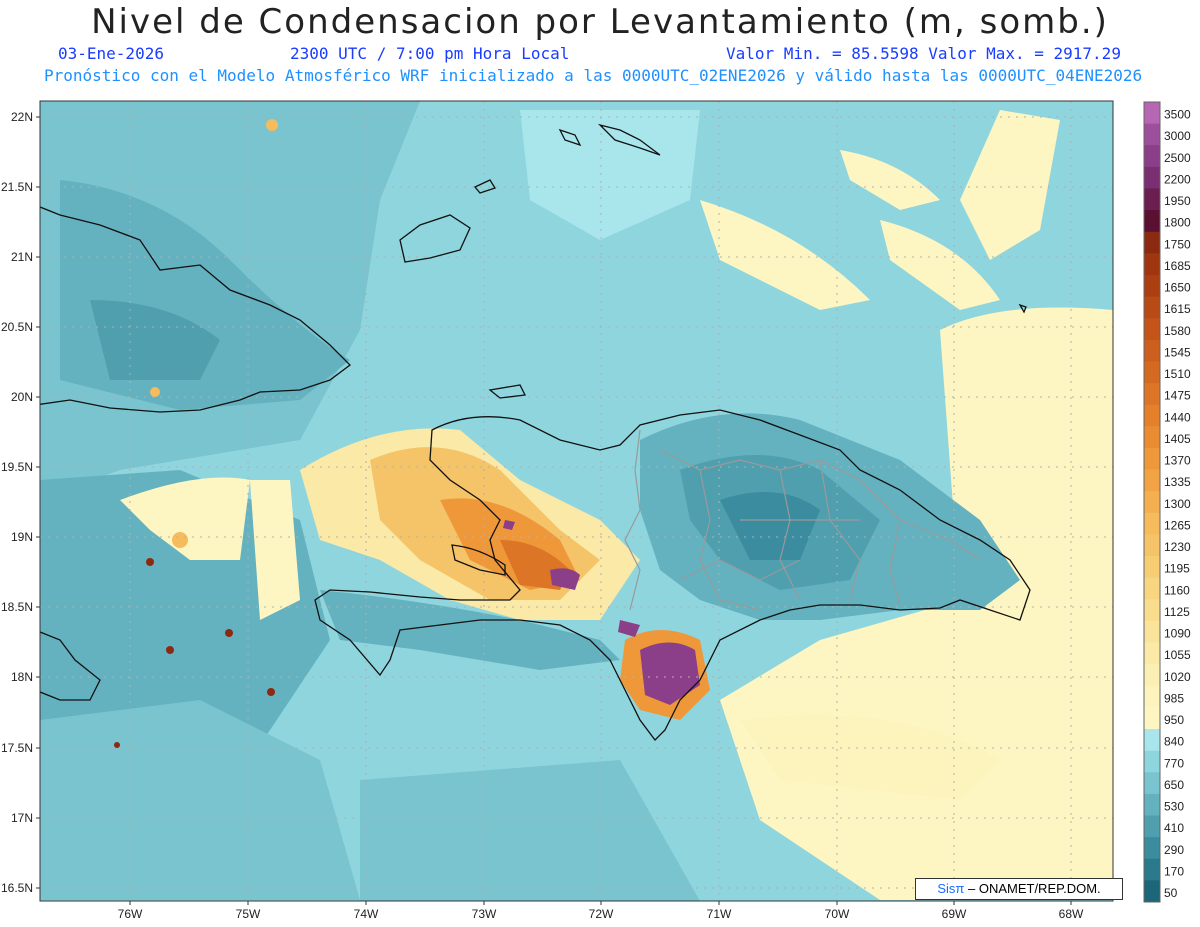  I want to click on legend-label: 1230, so click(1177, 547).